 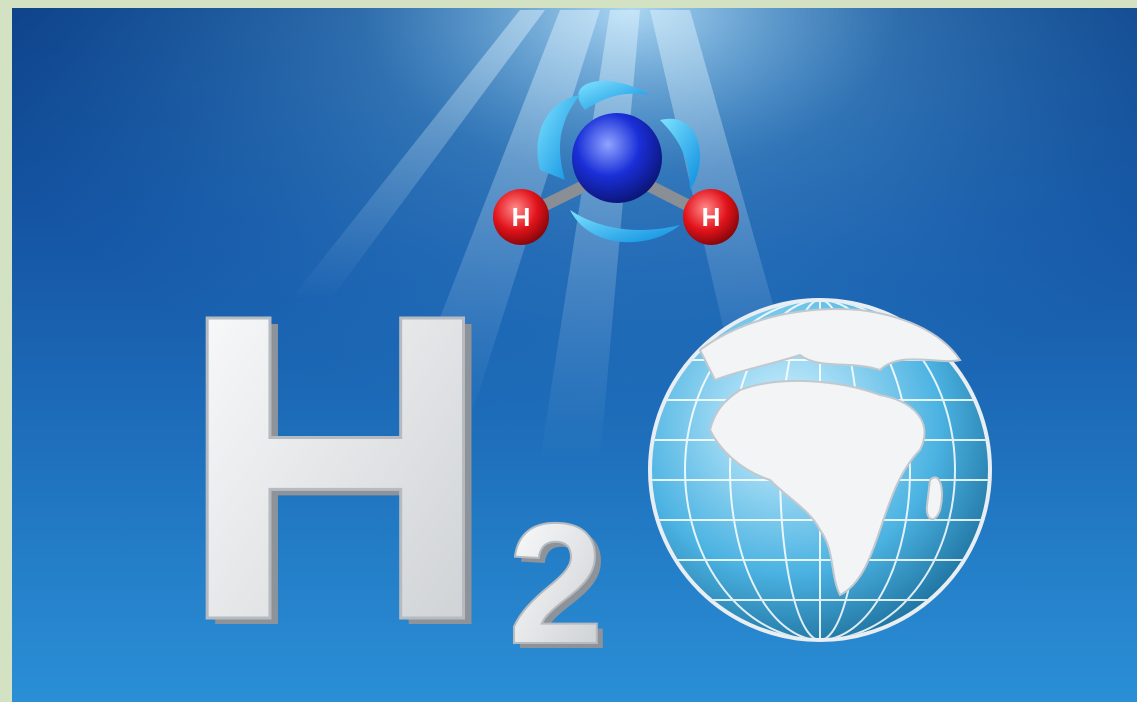 I want to click on subscript-shadow: 2, so click(x=562, y=589).